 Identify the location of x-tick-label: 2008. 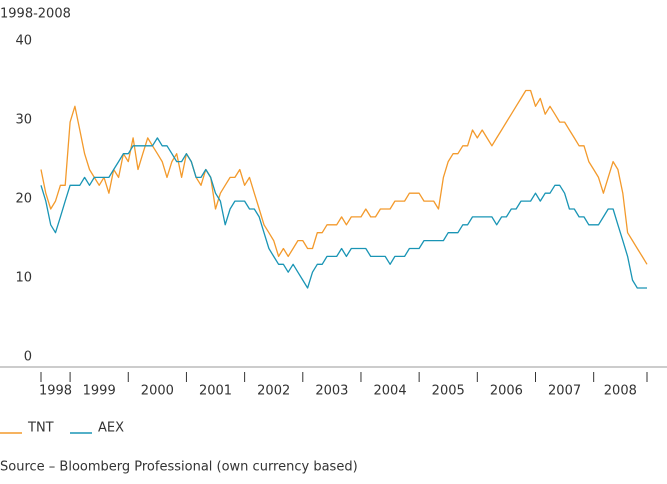
(620, 391).